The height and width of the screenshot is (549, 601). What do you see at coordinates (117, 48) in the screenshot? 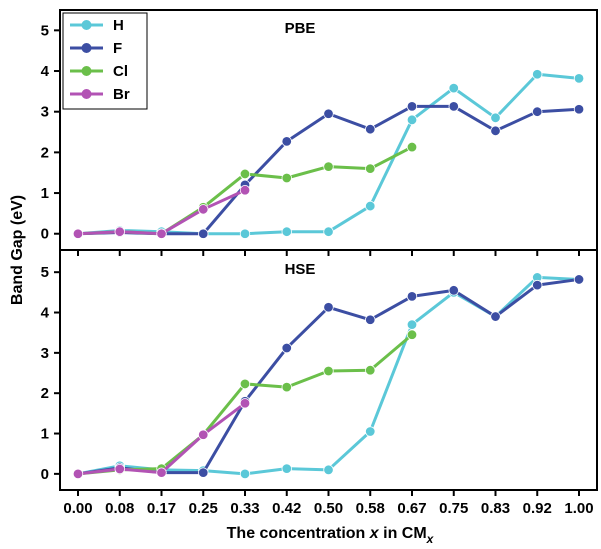
I see `legend-label: F` at bounding box center [117, 48].